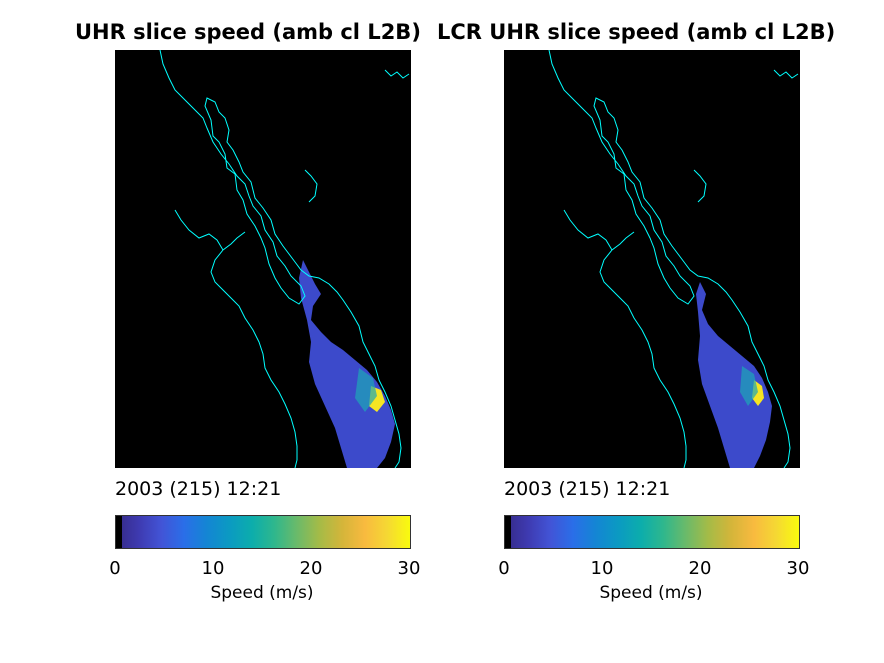 The width and height of the screenshot is (884, 663). What do you see at coordinates (636, 32) in the screenshot?
I see `right-title: LCR UHR slice speed (amb cl L2B)` at bounding box center [636, 32].